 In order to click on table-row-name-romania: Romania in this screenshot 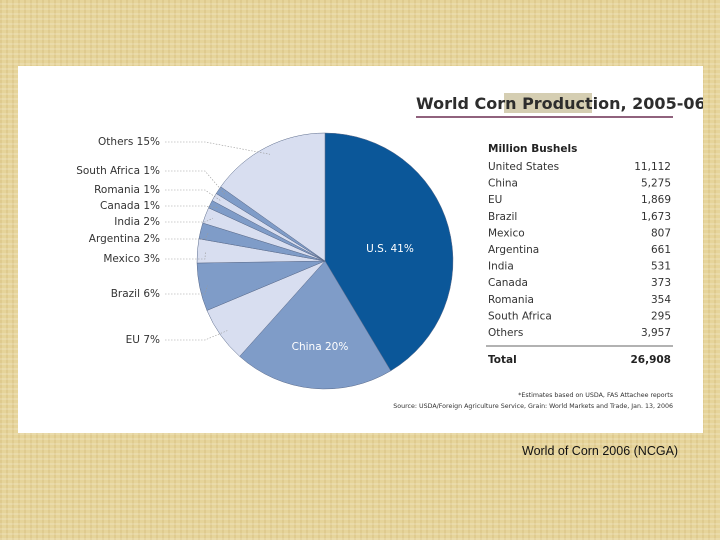, I will do `click(511, 300)`.